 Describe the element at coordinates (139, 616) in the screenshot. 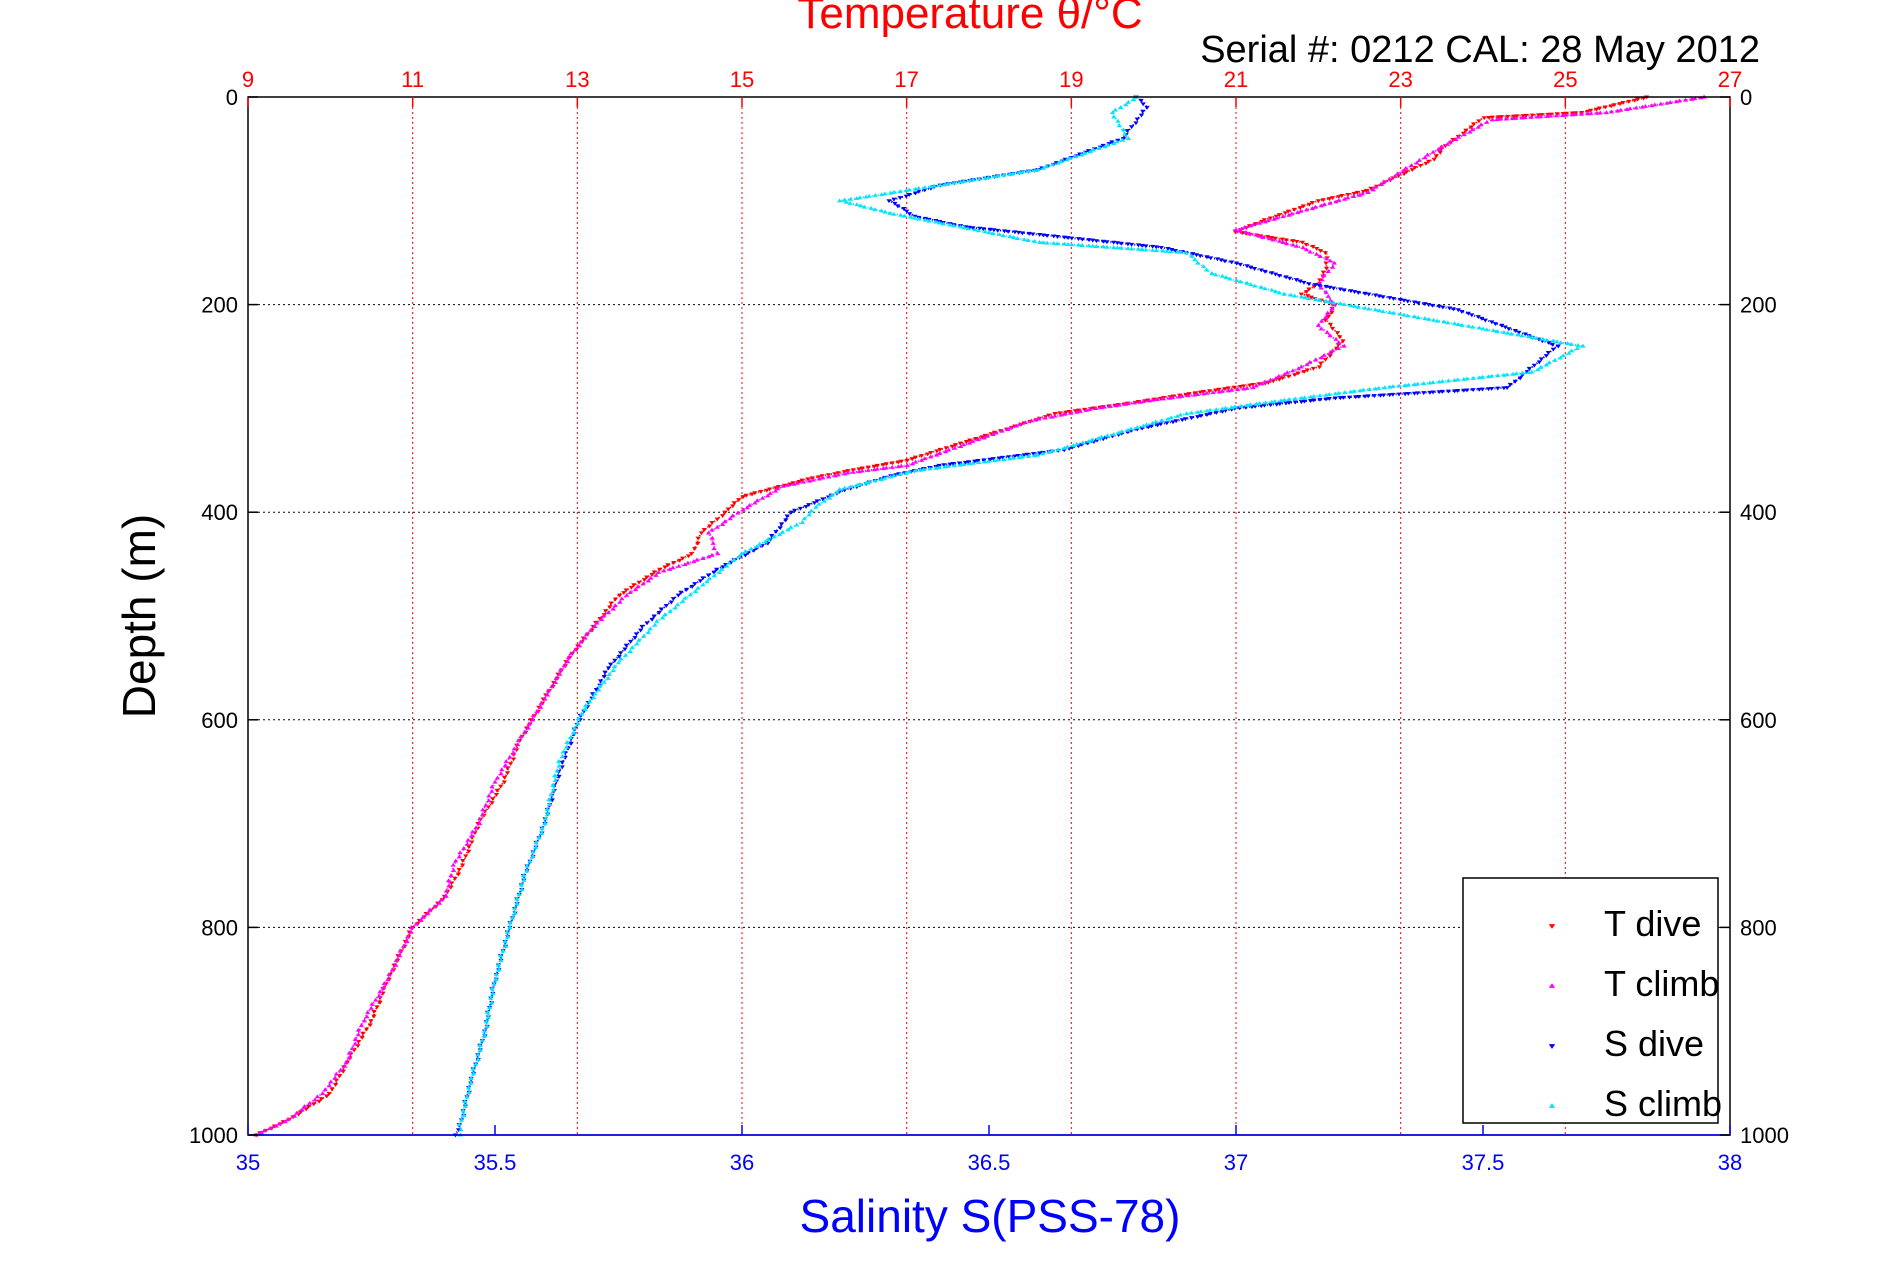

I see `y-axis-label: Depth (m)` at that location.